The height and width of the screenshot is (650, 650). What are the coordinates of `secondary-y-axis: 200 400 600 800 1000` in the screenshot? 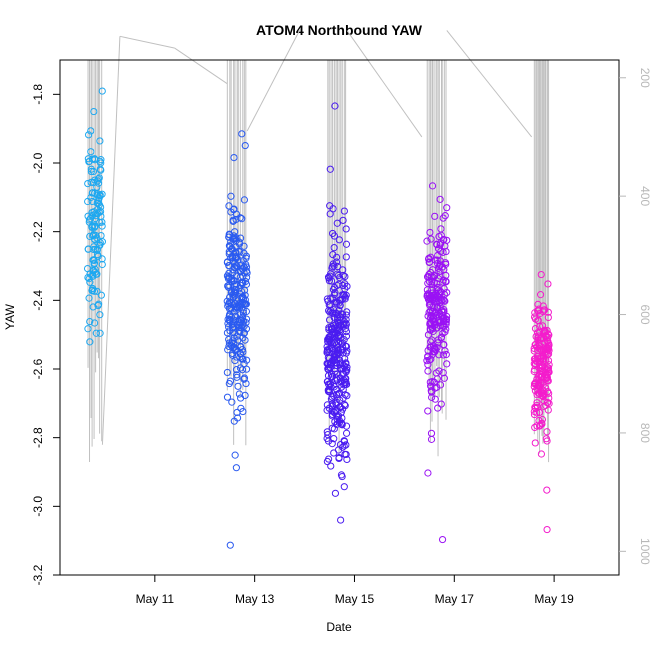 It's located at (634, 316).